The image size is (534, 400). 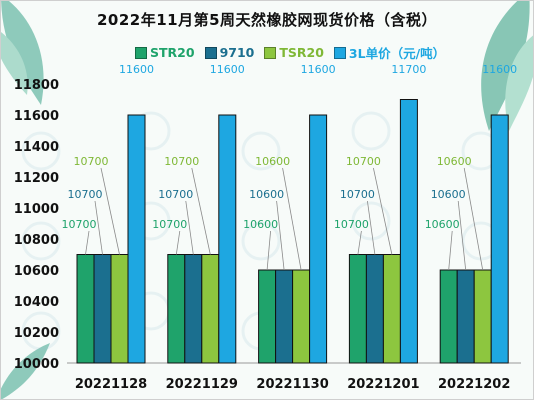 I want to click on legend-label: STR20, so click(x=172, y=52).